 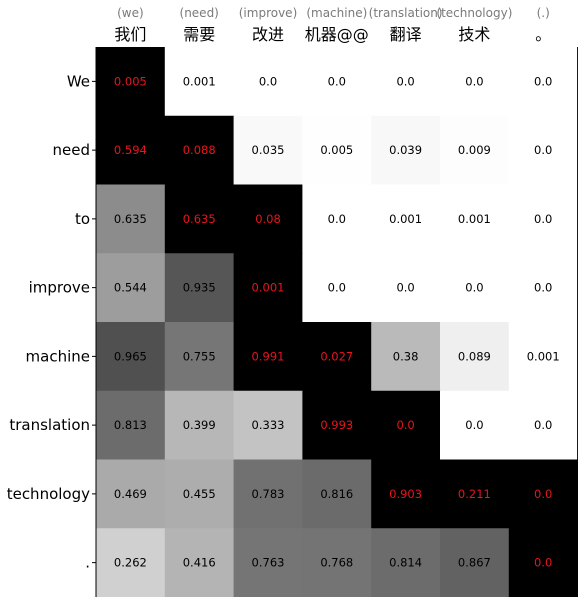 I want to click on cell-value: 0.816, so click(x=336, y=494).